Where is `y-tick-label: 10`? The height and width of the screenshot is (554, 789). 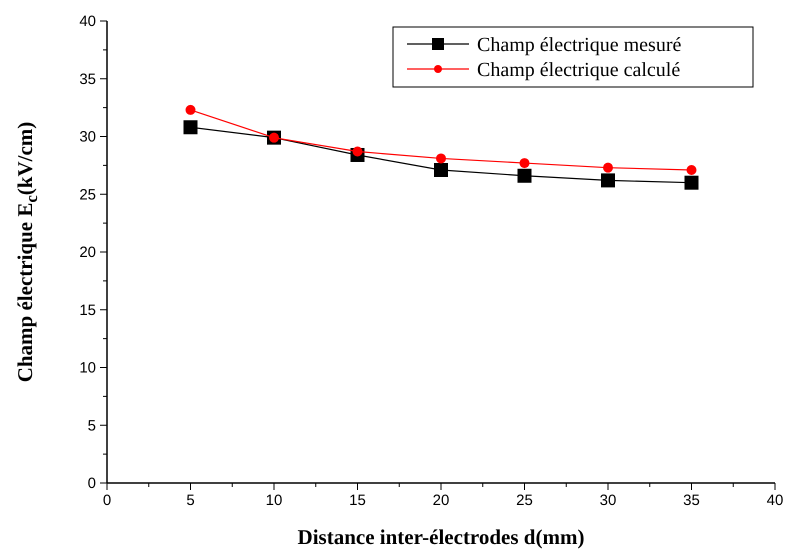 y-tick-label: 10 is located at coordinates (87, 368).